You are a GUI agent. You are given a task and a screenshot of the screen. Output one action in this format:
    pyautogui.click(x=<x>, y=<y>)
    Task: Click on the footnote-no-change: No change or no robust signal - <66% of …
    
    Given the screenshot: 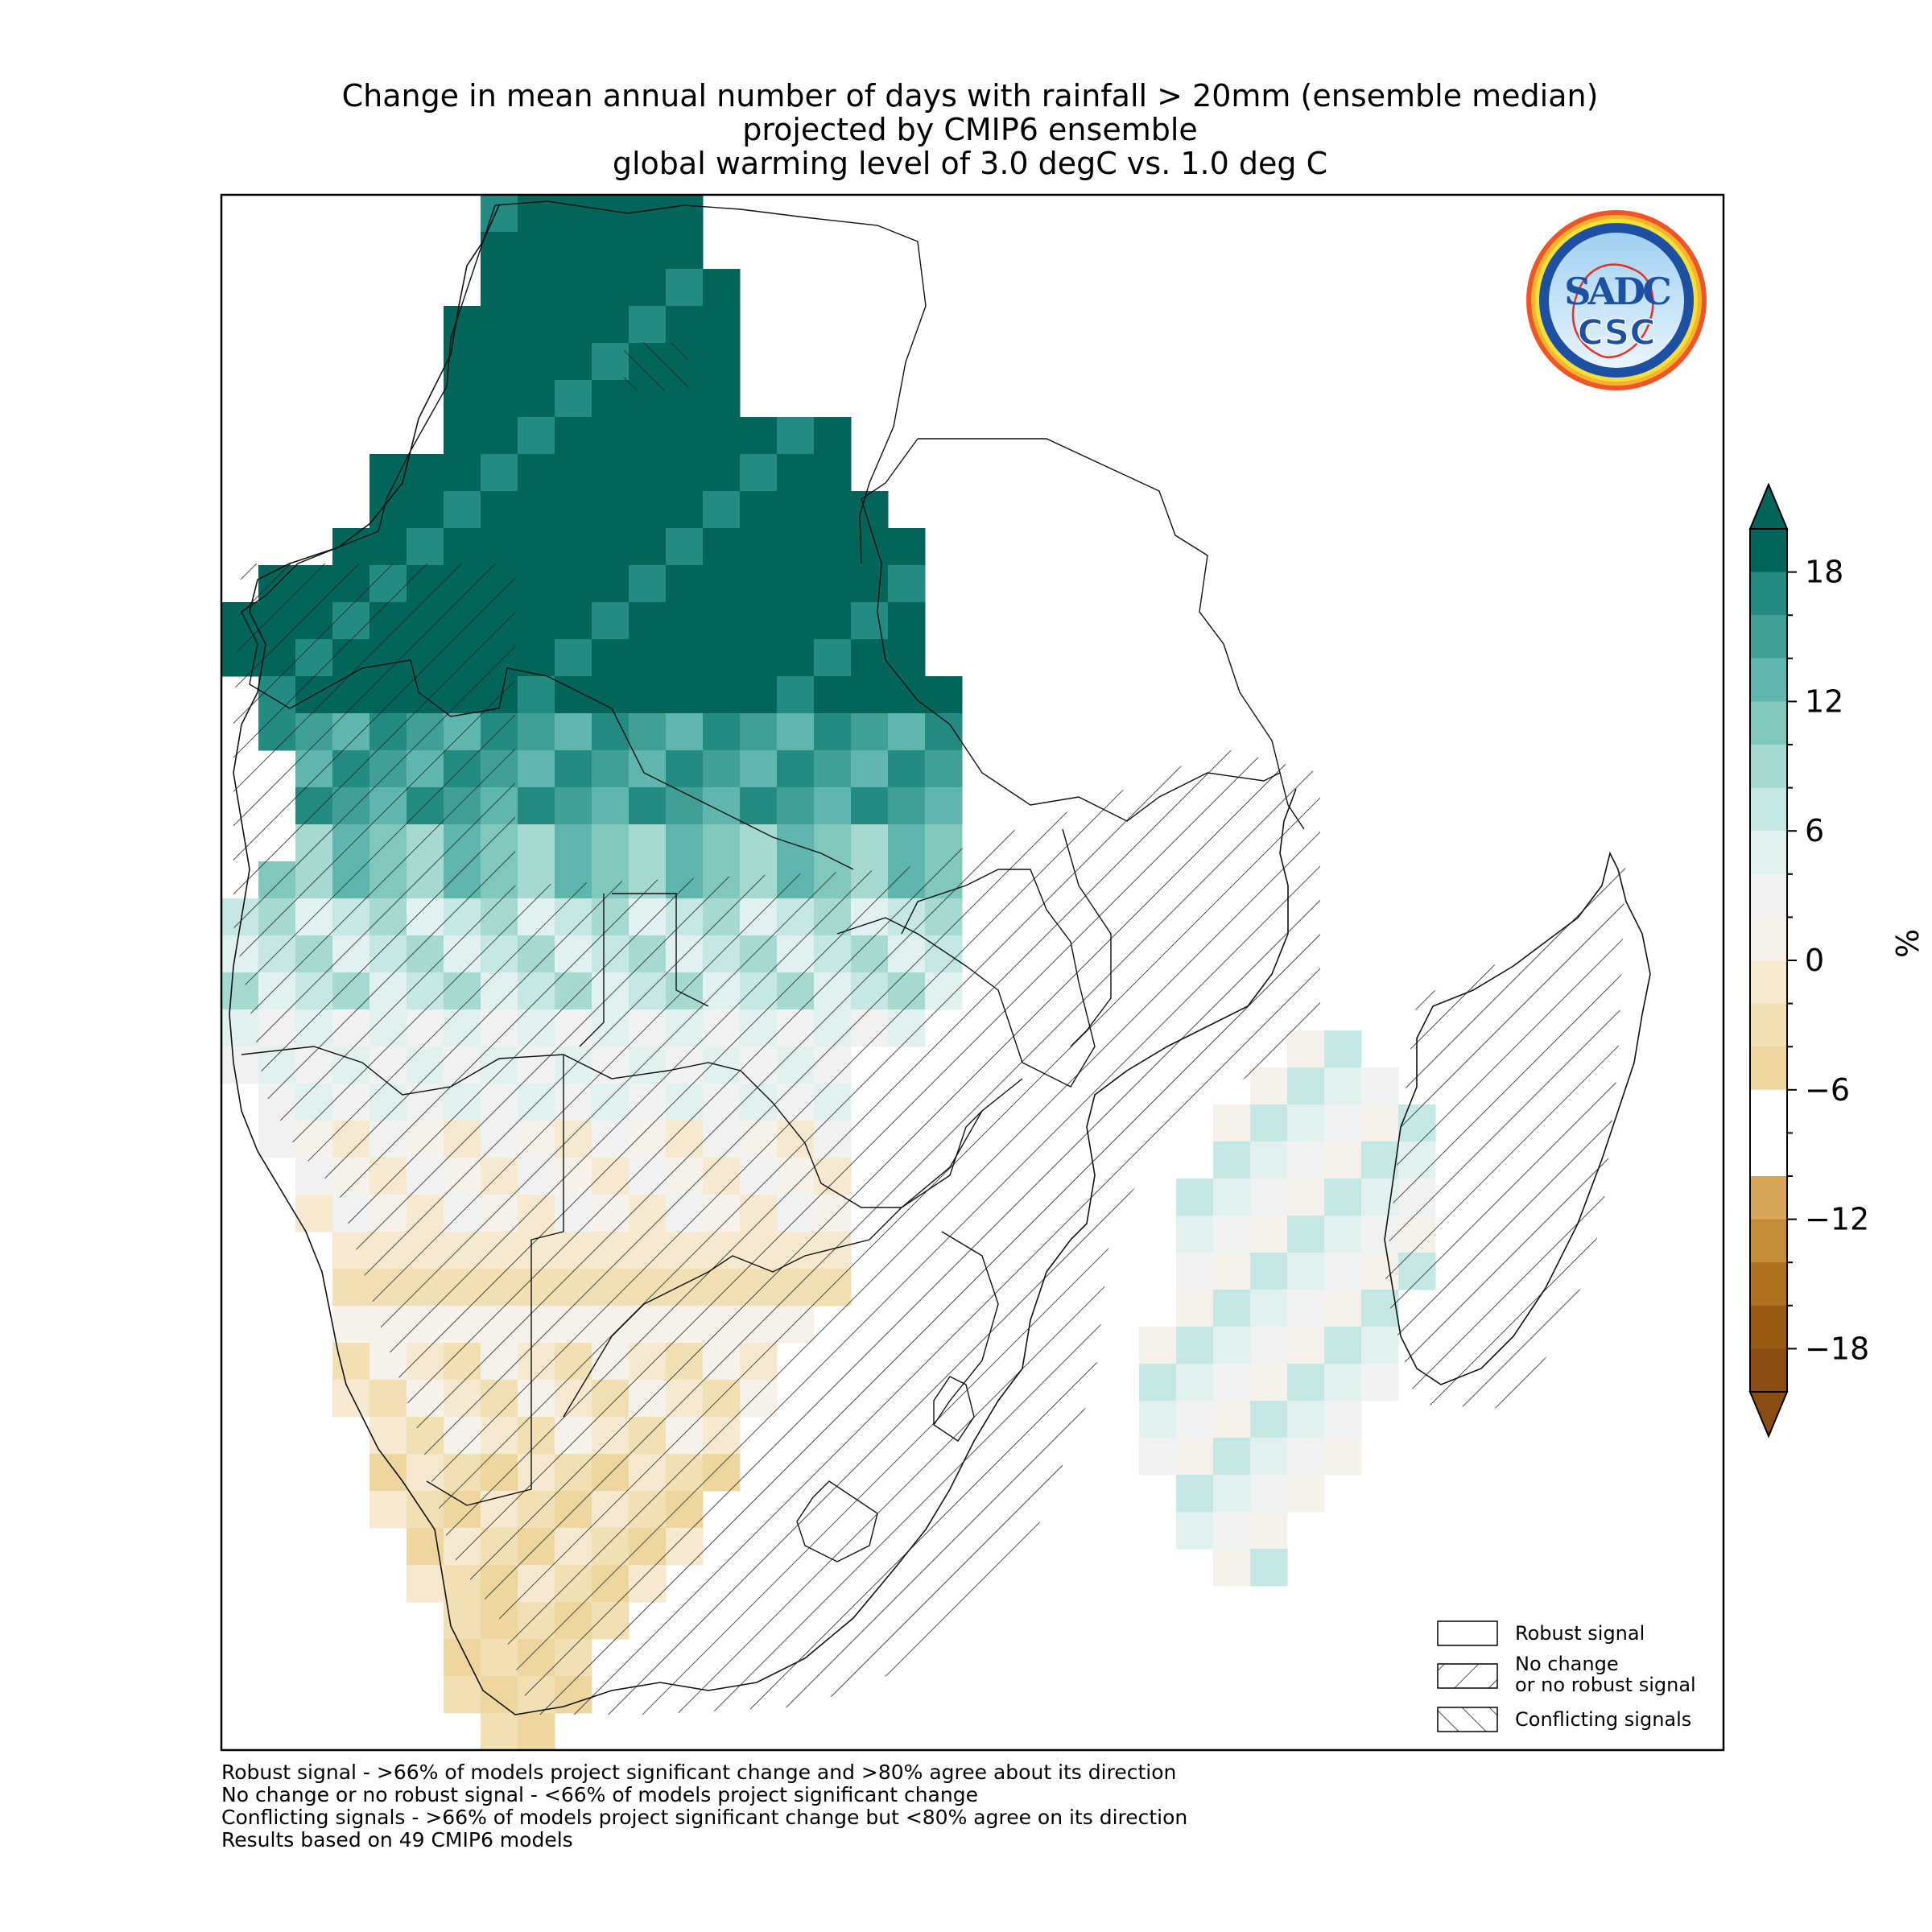 What is the action you would take?
    pyautogui.click(x=599, y=1794)
    